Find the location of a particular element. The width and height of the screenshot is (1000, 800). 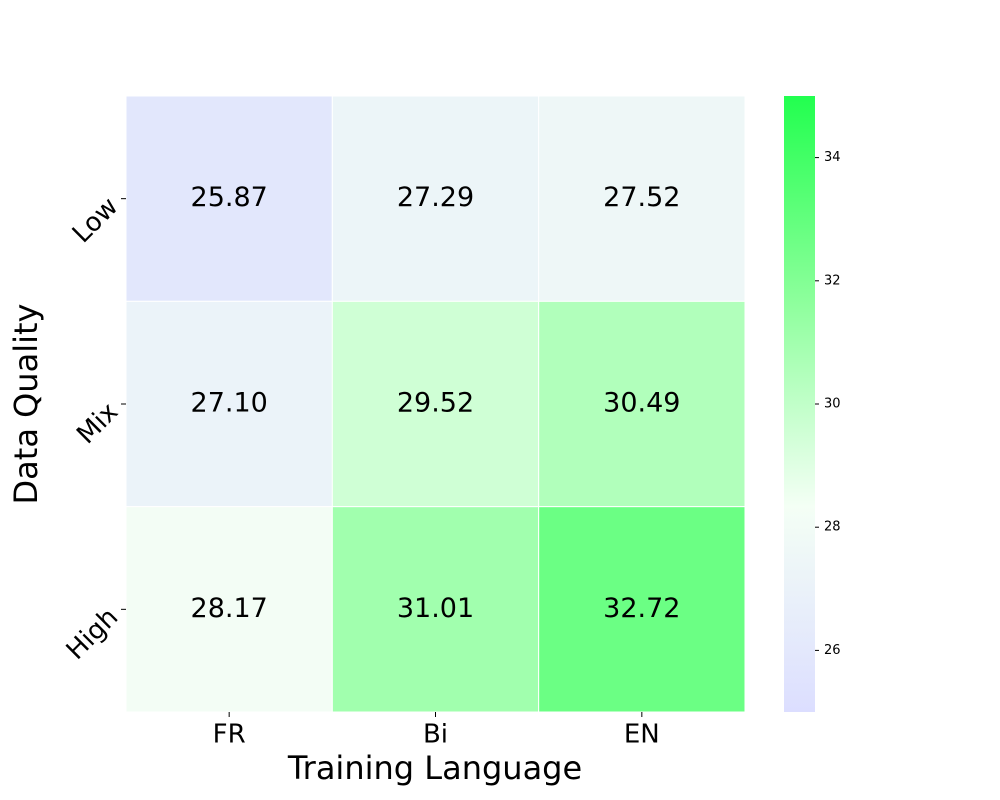

cell-label: 27.52 is located at coordinates (641, 197).